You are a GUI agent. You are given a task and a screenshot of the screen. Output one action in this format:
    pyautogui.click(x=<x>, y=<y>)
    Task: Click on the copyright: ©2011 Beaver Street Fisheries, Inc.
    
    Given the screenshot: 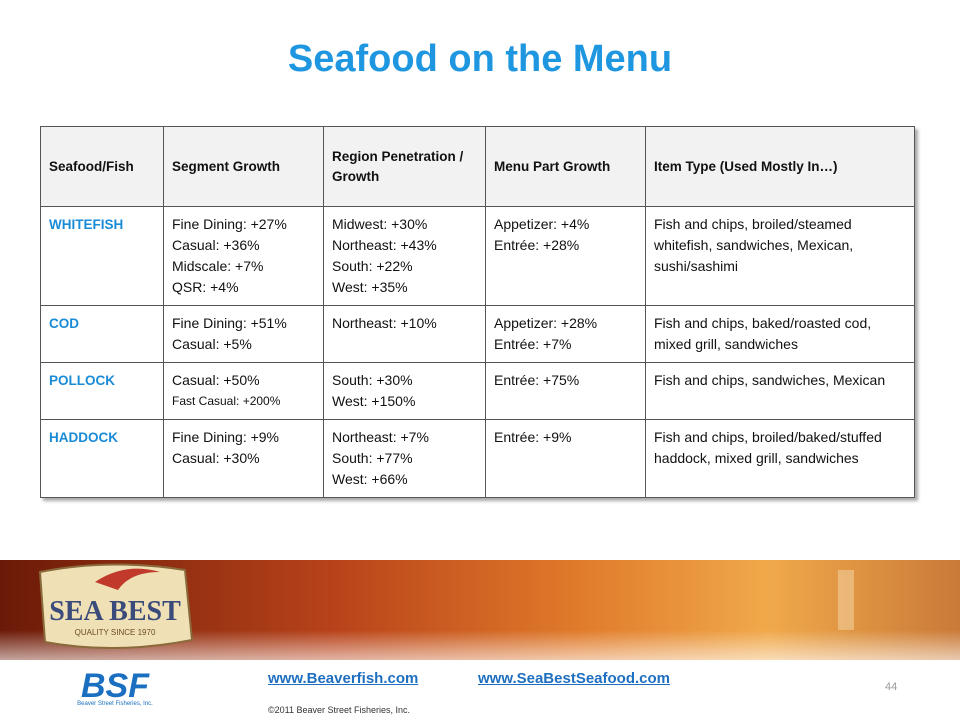 What is the action you would take?
    pyautogui.click(x=339, y=710)
    